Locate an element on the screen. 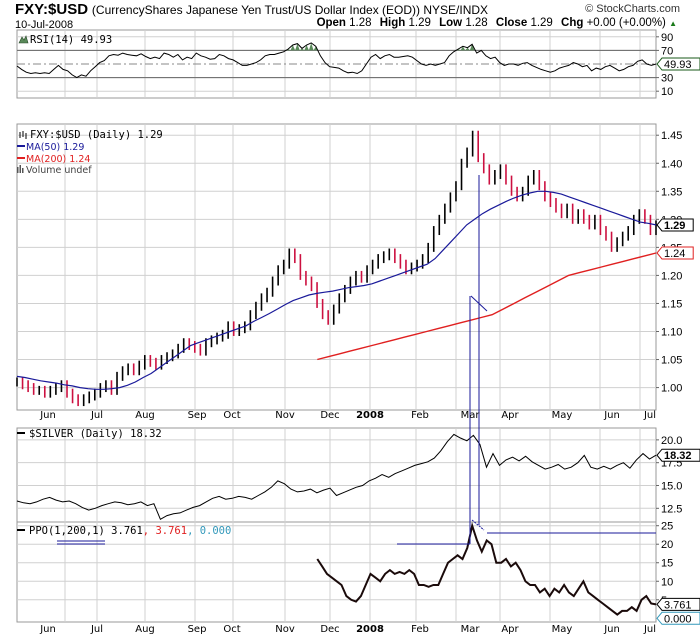  last-value-label-ppo: 0.000 is located at coordinates (678, 619).